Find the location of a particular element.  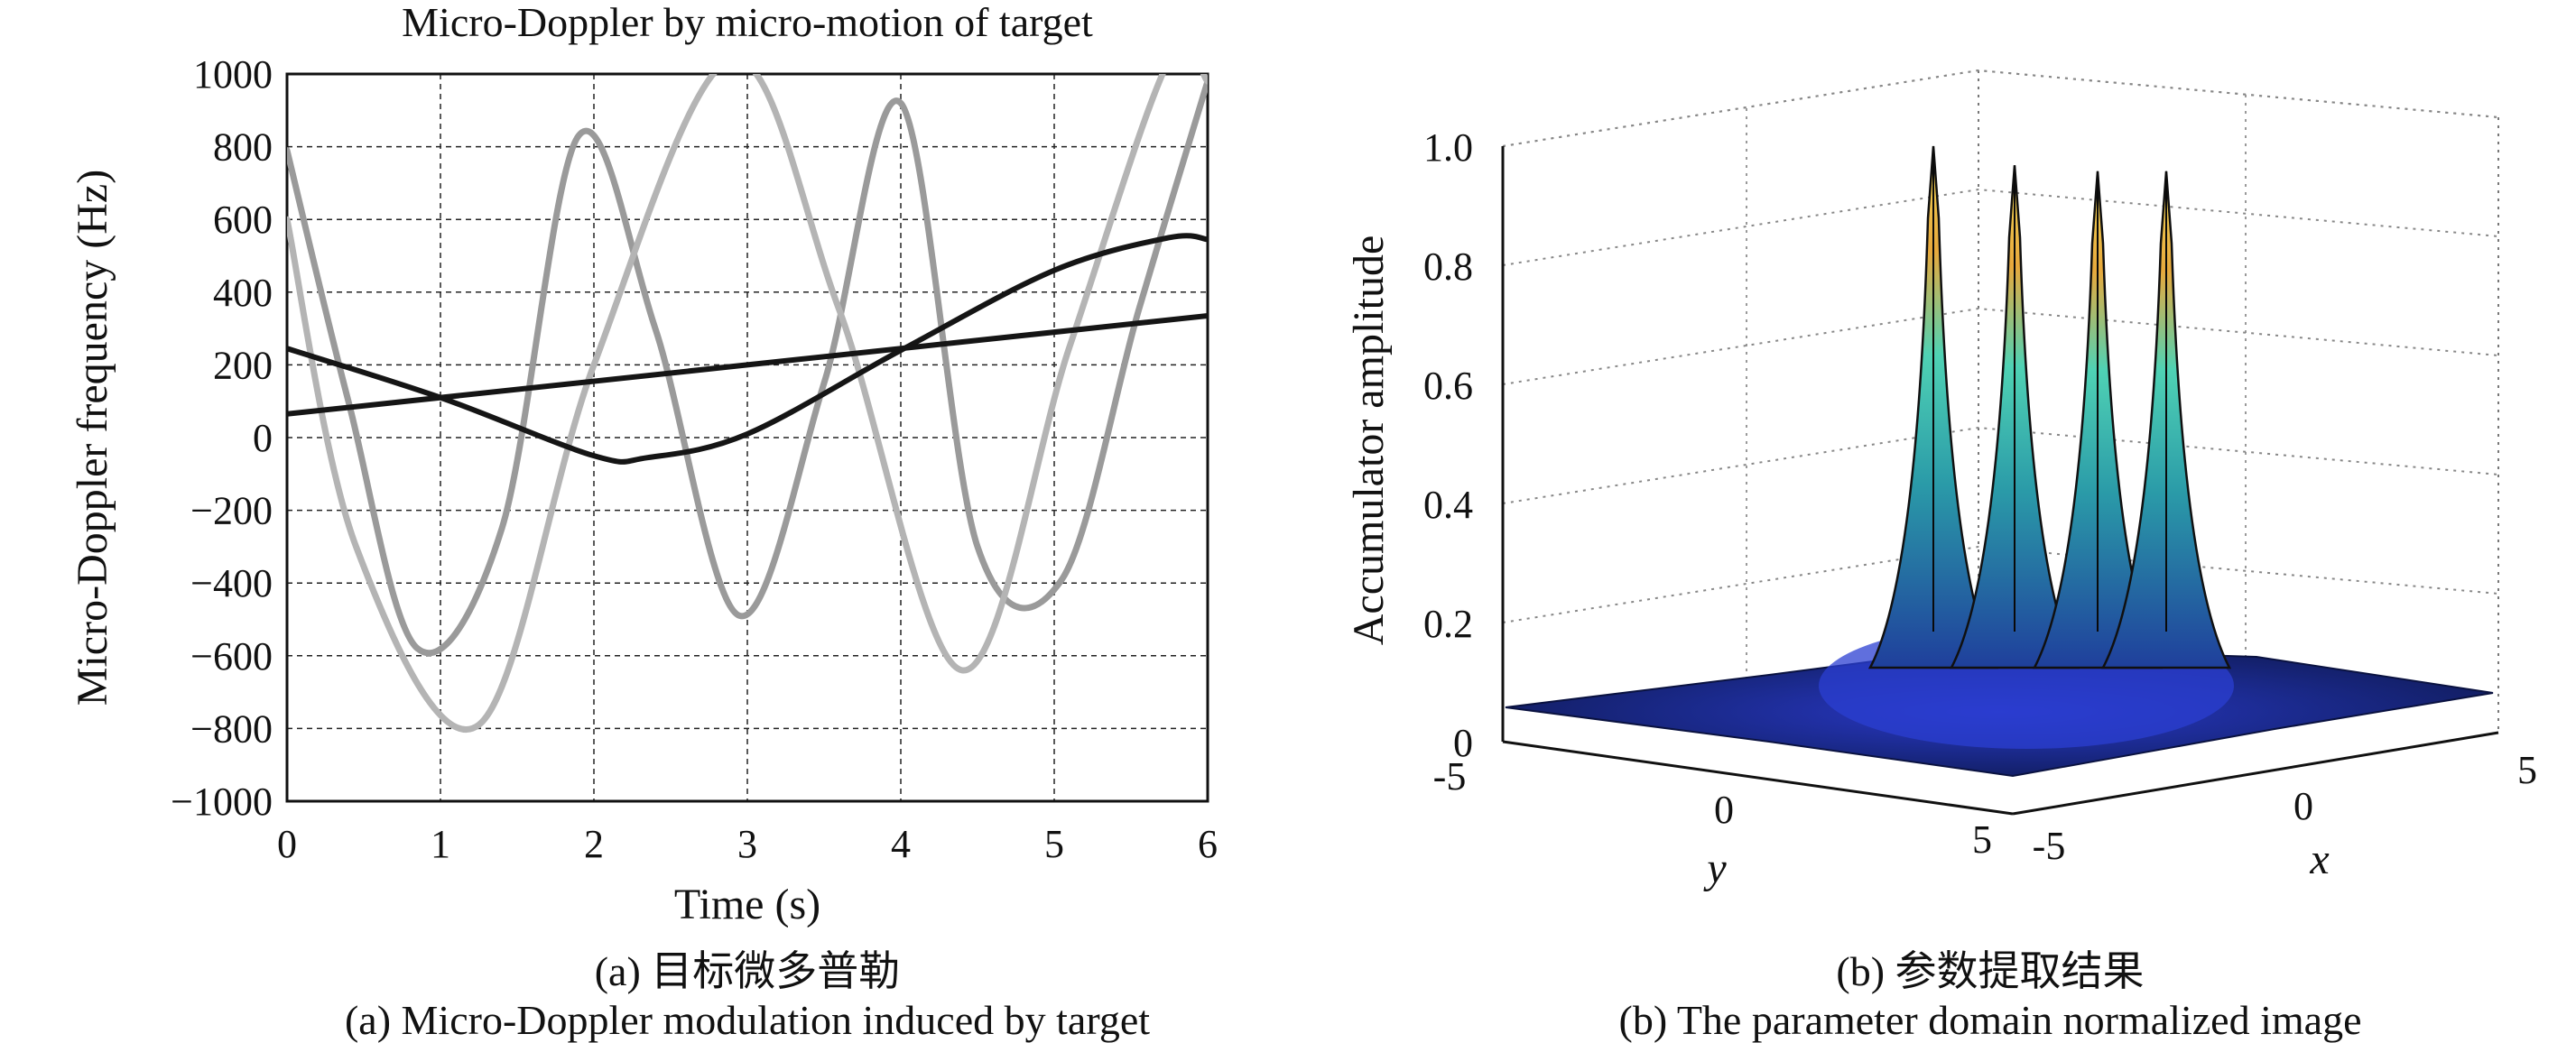

y-tick-label: 400 is located at coordinates (243, 293).